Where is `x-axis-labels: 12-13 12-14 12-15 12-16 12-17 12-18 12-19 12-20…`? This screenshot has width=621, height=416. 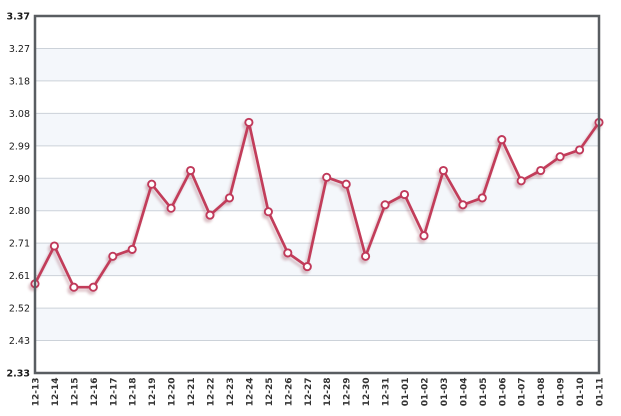
x-axis-labels: 12-13 12-14 12-15 12-16 12-17 12-18 12-19 12-20… is located at coordinates (319, 391).